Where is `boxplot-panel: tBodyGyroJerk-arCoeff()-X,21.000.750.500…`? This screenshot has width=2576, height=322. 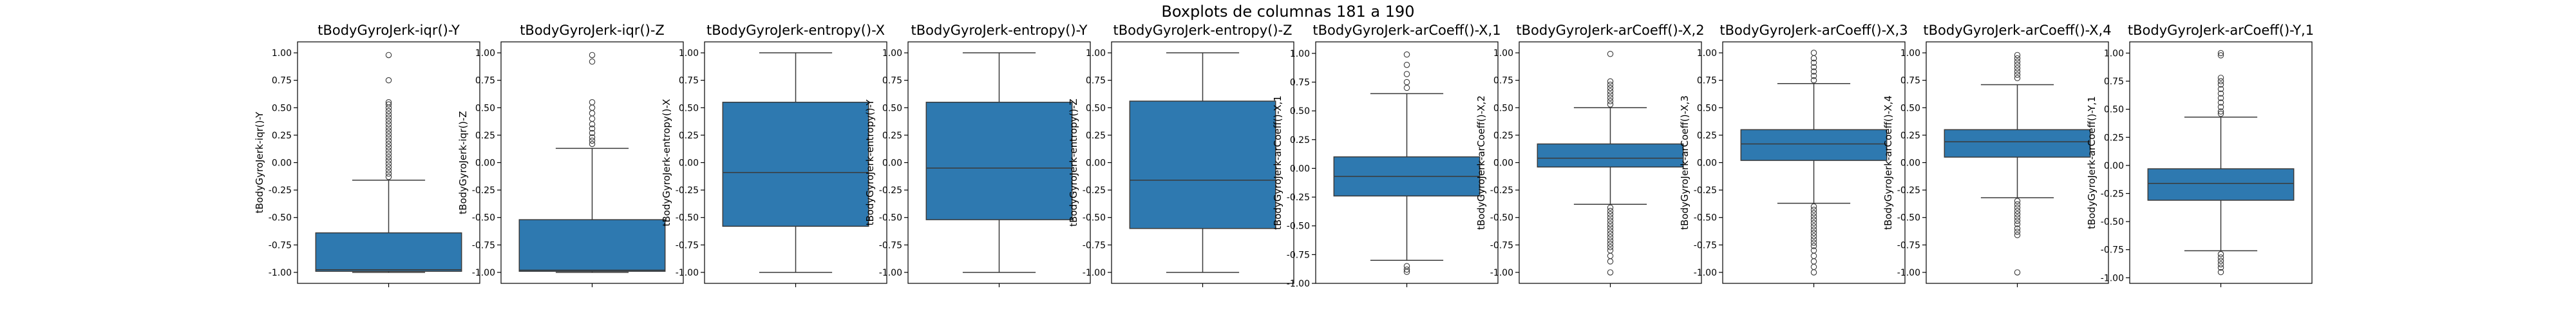
boxplot-panel: tBodyGyroJerk-arCoeff()-X,21.000.750.500… is located at coordinates (1590, 155).